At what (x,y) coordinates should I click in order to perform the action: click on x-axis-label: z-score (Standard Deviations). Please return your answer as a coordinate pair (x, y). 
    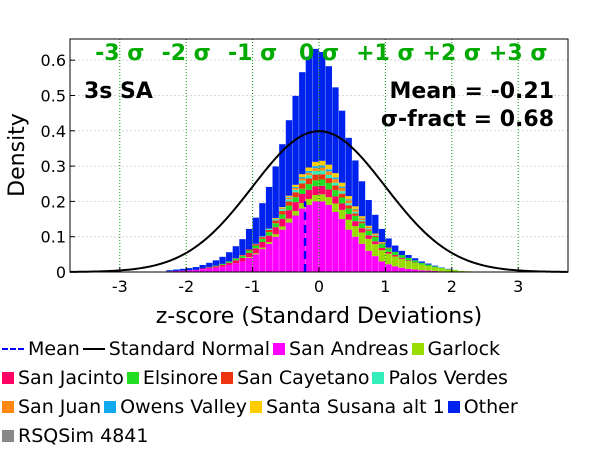
    Looking at the image, I should click on (319, 316).